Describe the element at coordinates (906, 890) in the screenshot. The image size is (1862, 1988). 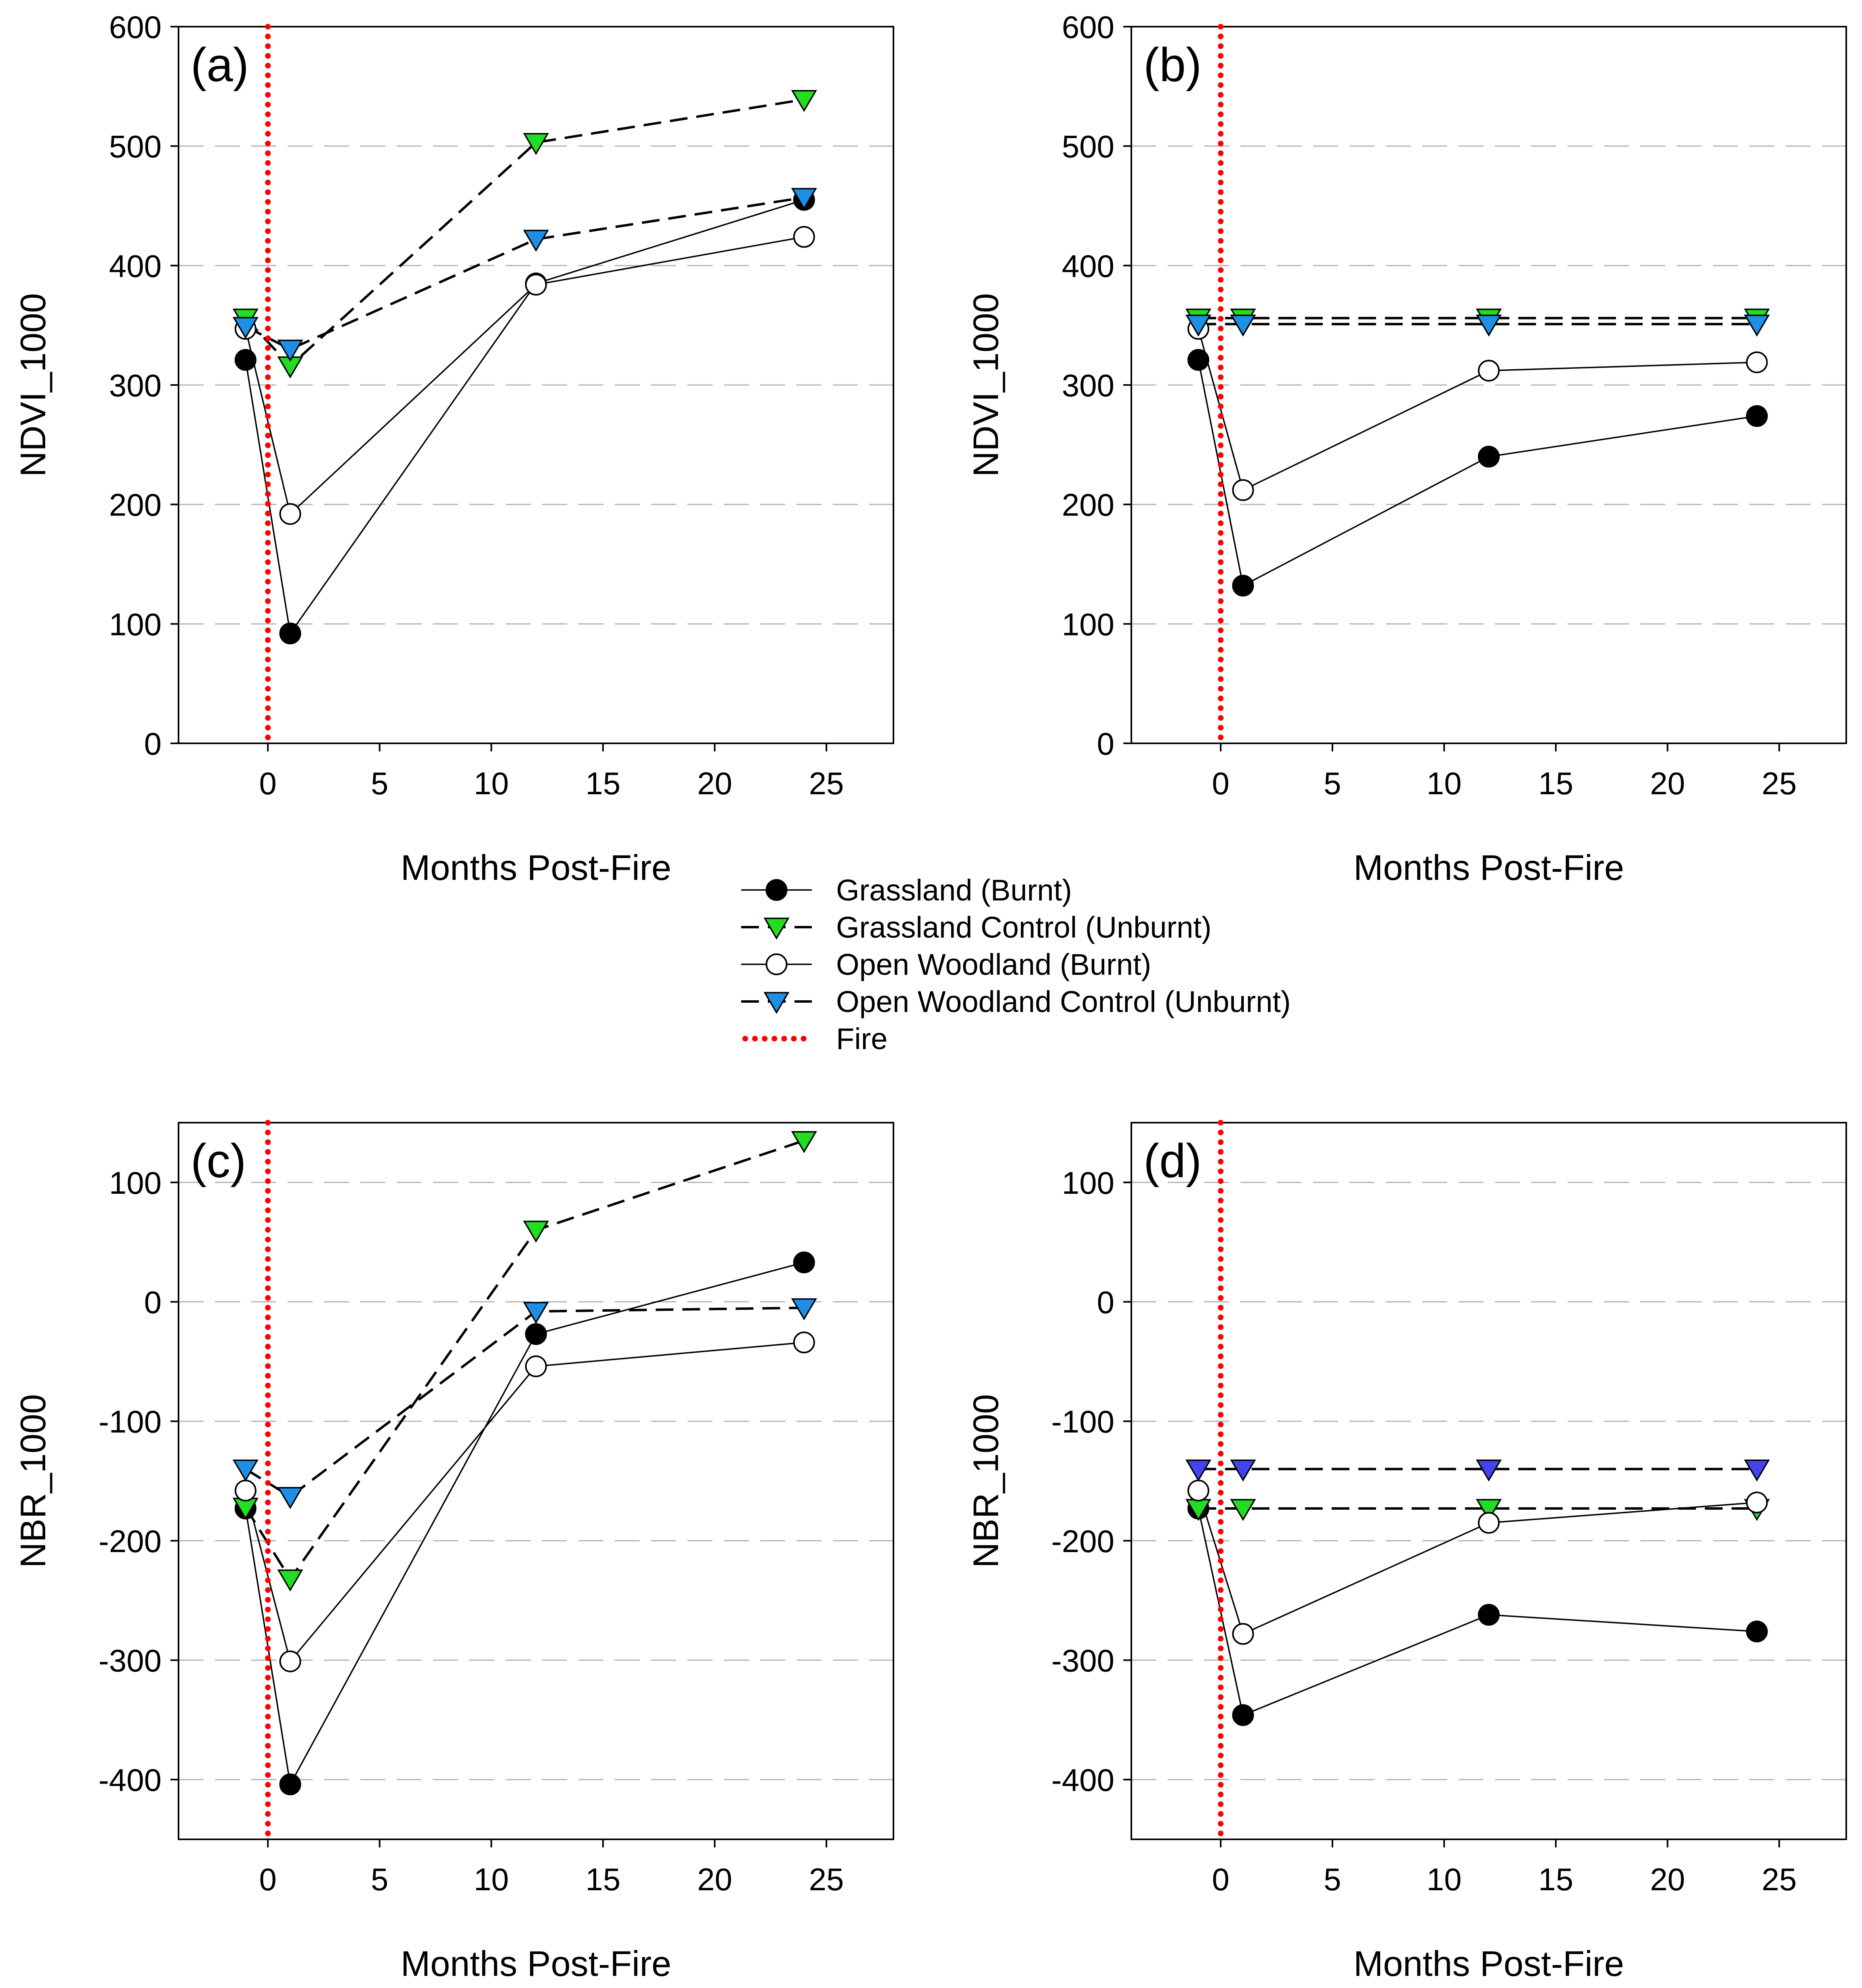
I see `legend-entry-gb: Grassland (Burnt)` at that location.